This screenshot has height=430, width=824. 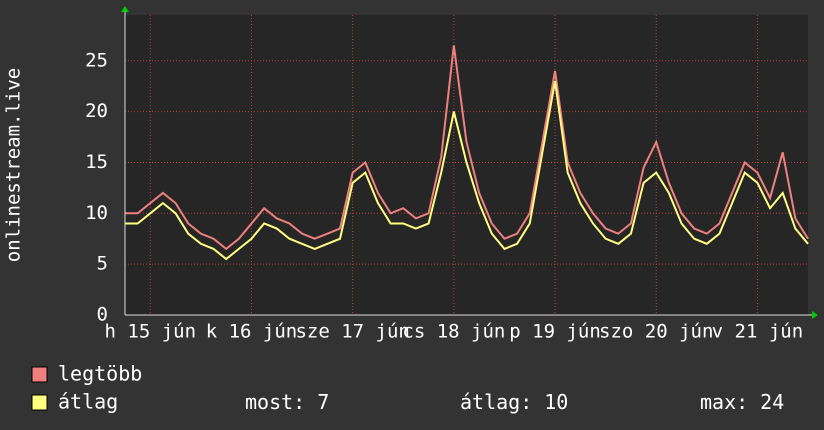 What do you see at coordinates (656, 332) in the screenshot?
I see `x-tick-label: szo 20 jún` at bounding box center [656, 332].